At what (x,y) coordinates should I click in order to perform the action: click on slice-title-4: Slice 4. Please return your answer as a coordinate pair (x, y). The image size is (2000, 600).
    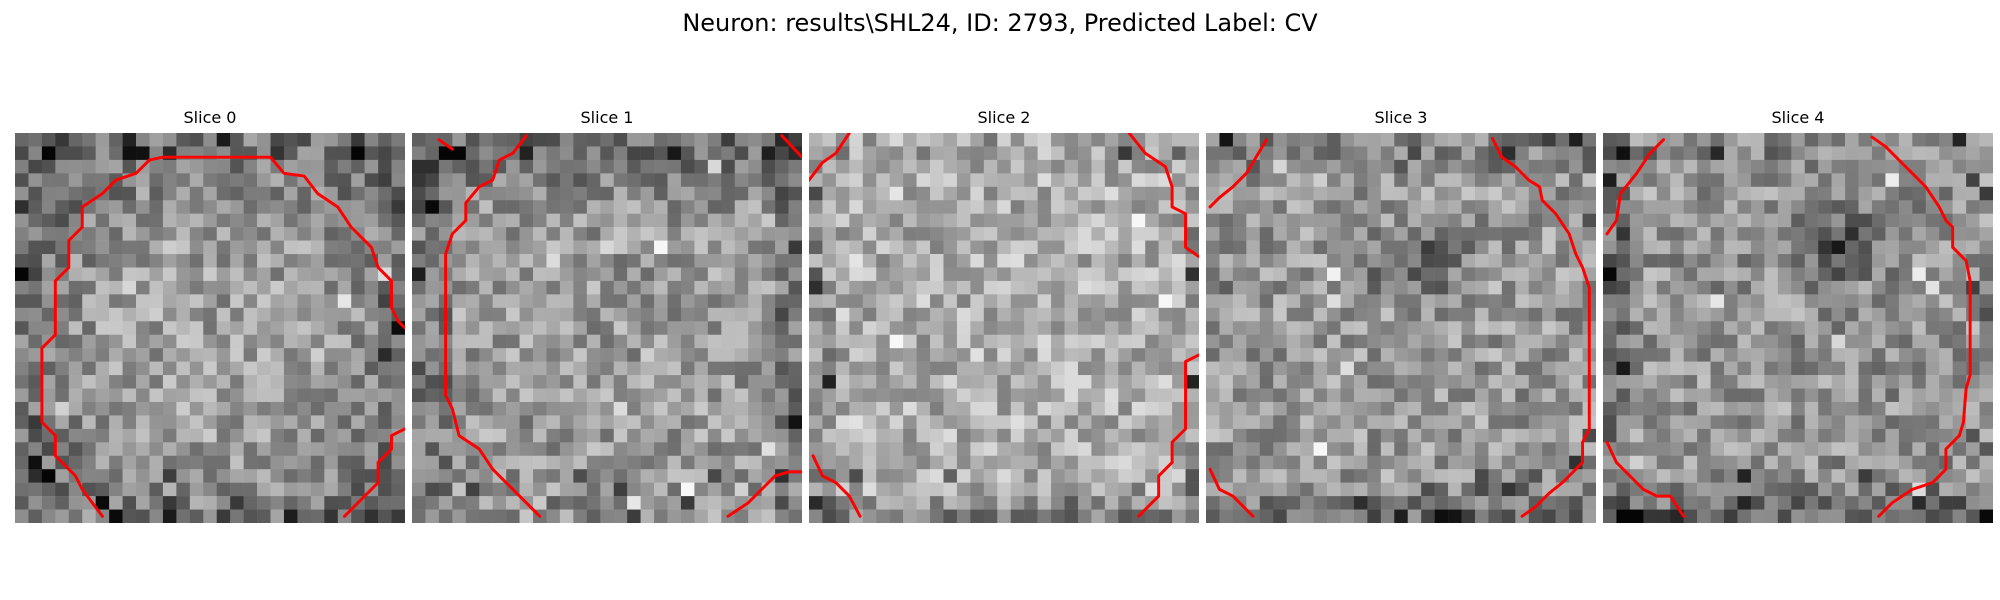
    Looking at the image, I should click on (1798, 117).